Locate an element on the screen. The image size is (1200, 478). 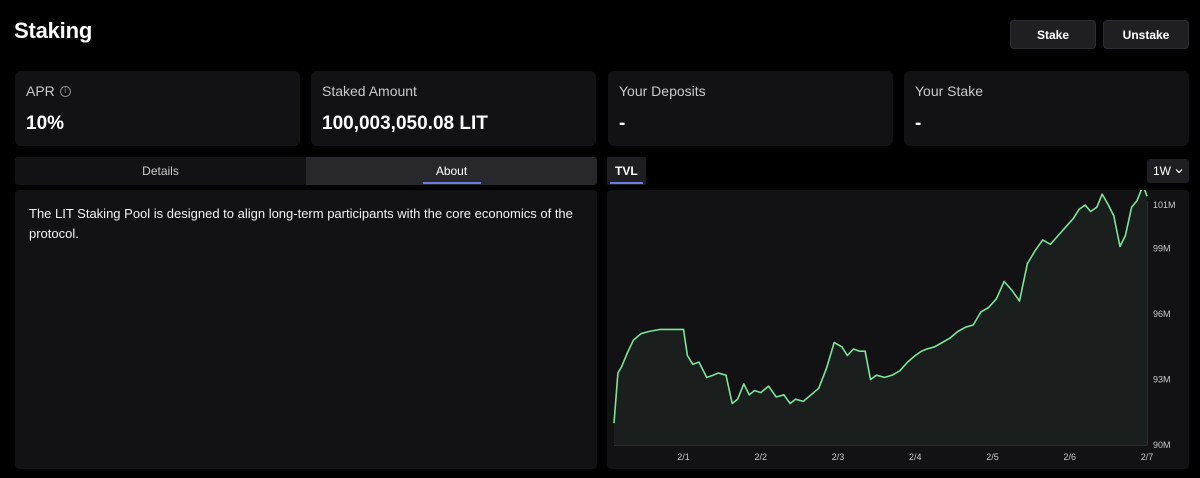
range-select: 1W is located at coordinates (1168, 171).